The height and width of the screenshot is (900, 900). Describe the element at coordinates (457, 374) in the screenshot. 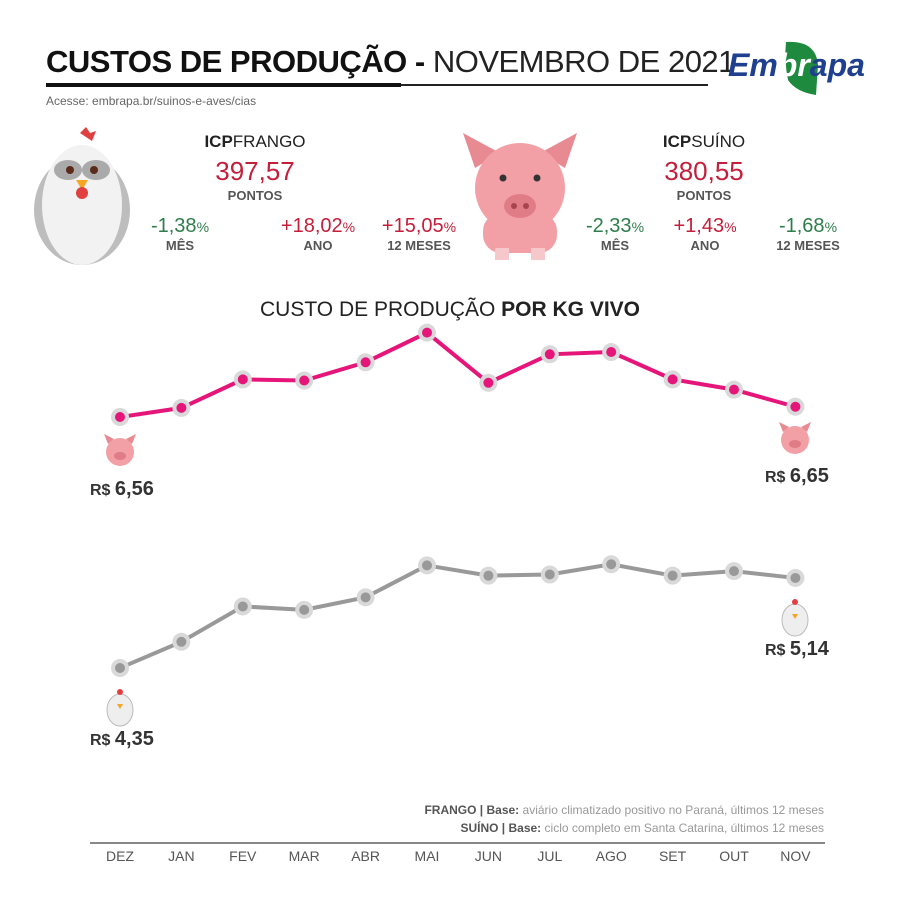

I see `suino-line` at that location.